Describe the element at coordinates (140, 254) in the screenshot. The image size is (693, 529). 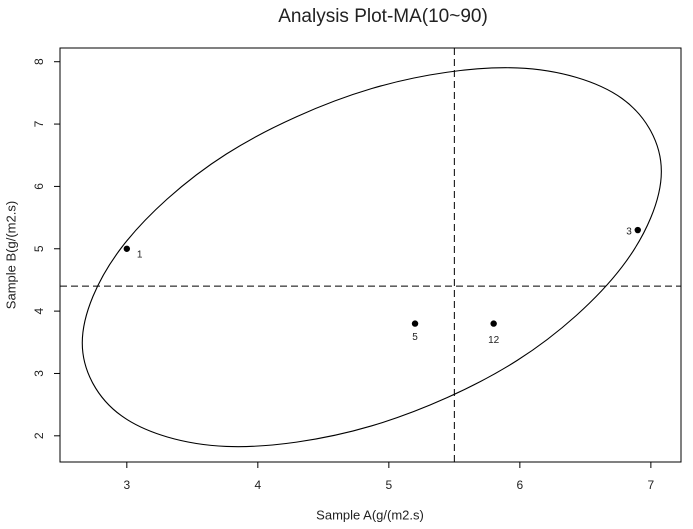
I see `point-label: 1` at that location.